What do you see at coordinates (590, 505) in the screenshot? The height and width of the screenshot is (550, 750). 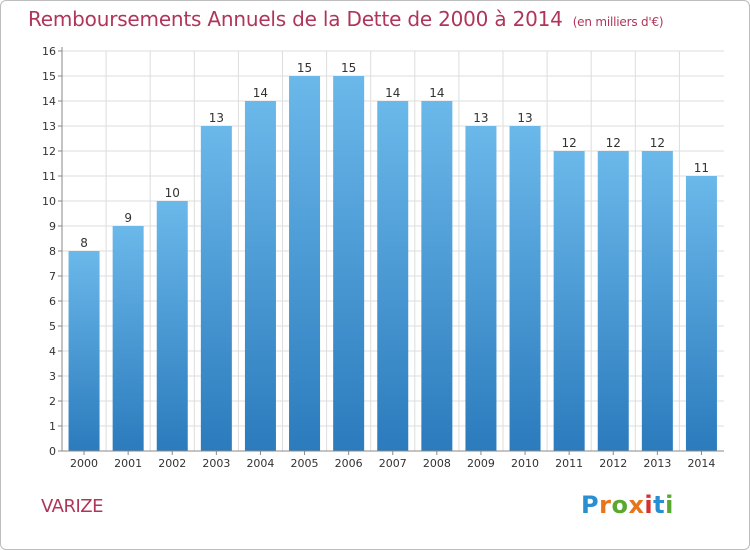 I see `logo-letter: P` at bounding box center [590, 505].